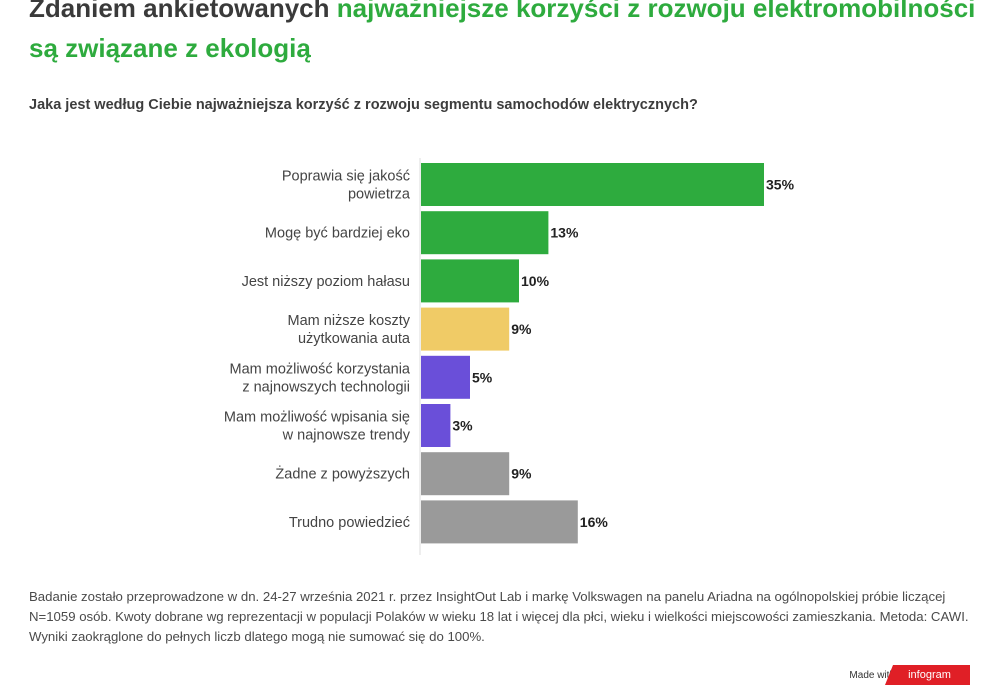 This screenshot has height=685, width=1000. I want to click on category-label-line: Żadne z powyższych, so click(342, 474).